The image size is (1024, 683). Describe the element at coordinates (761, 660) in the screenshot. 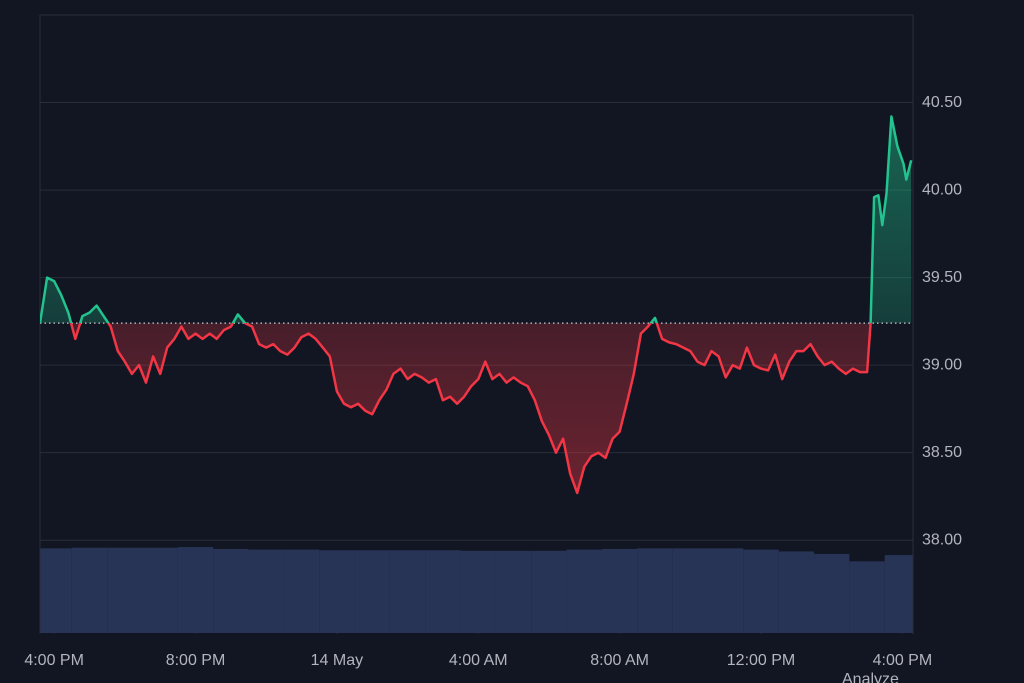

I see `x-tick-label: 12:00 PM` at that location.